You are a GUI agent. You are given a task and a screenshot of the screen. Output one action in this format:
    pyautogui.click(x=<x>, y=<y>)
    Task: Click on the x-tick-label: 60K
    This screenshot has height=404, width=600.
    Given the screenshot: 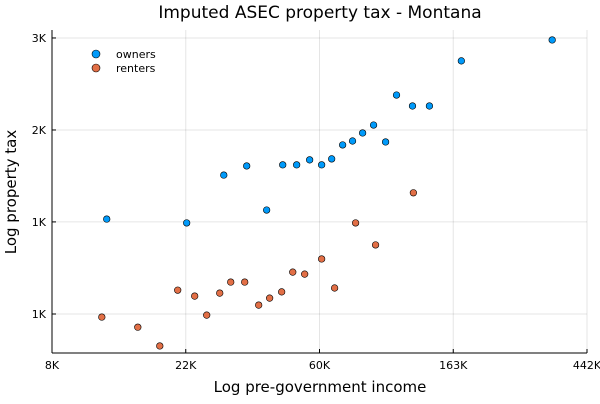 What is the action you would take?
    pyautogui.click(x=320, y=365)
    